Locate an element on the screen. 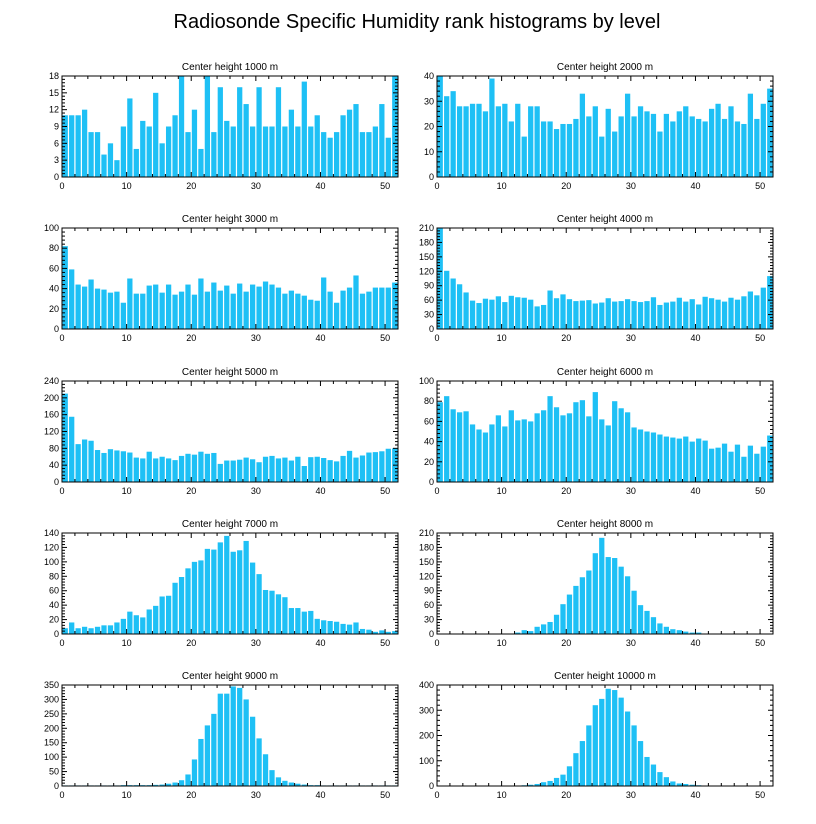 The width and height of the screenshot is (816, 824). y-tick-label: 90 is located at coordinates (429, 286).